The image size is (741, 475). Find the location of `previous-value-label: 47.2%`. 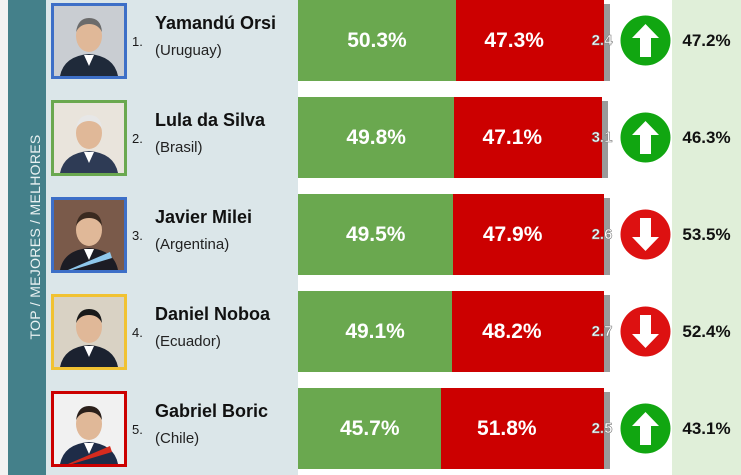

previous-value-label: 47.2% is located at coordinates (706, 40).